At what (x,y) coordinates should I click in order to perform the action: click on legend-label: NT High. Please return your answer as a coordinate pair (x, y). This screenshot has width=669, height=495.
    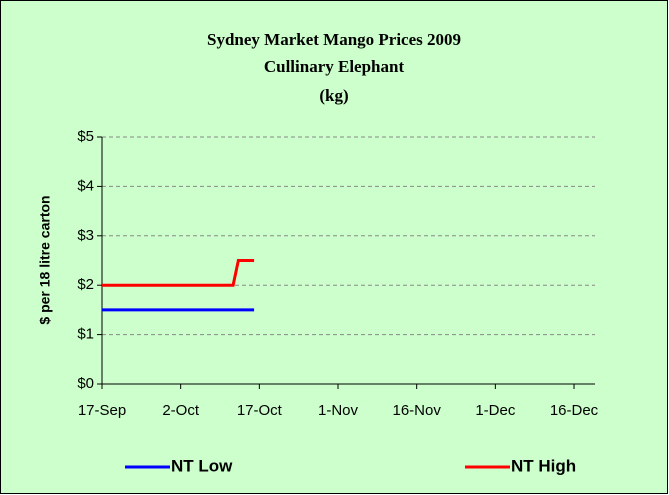
    Looking at the image, I should click on (543, 465).